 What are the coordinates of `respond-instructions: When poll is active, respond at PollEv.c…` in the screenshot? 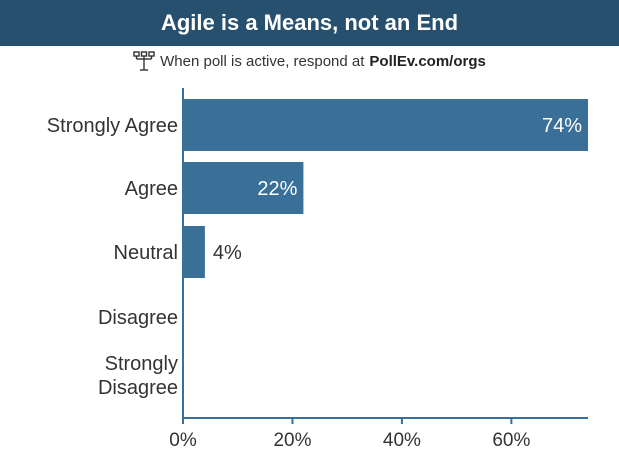 It's located at (309, 61).